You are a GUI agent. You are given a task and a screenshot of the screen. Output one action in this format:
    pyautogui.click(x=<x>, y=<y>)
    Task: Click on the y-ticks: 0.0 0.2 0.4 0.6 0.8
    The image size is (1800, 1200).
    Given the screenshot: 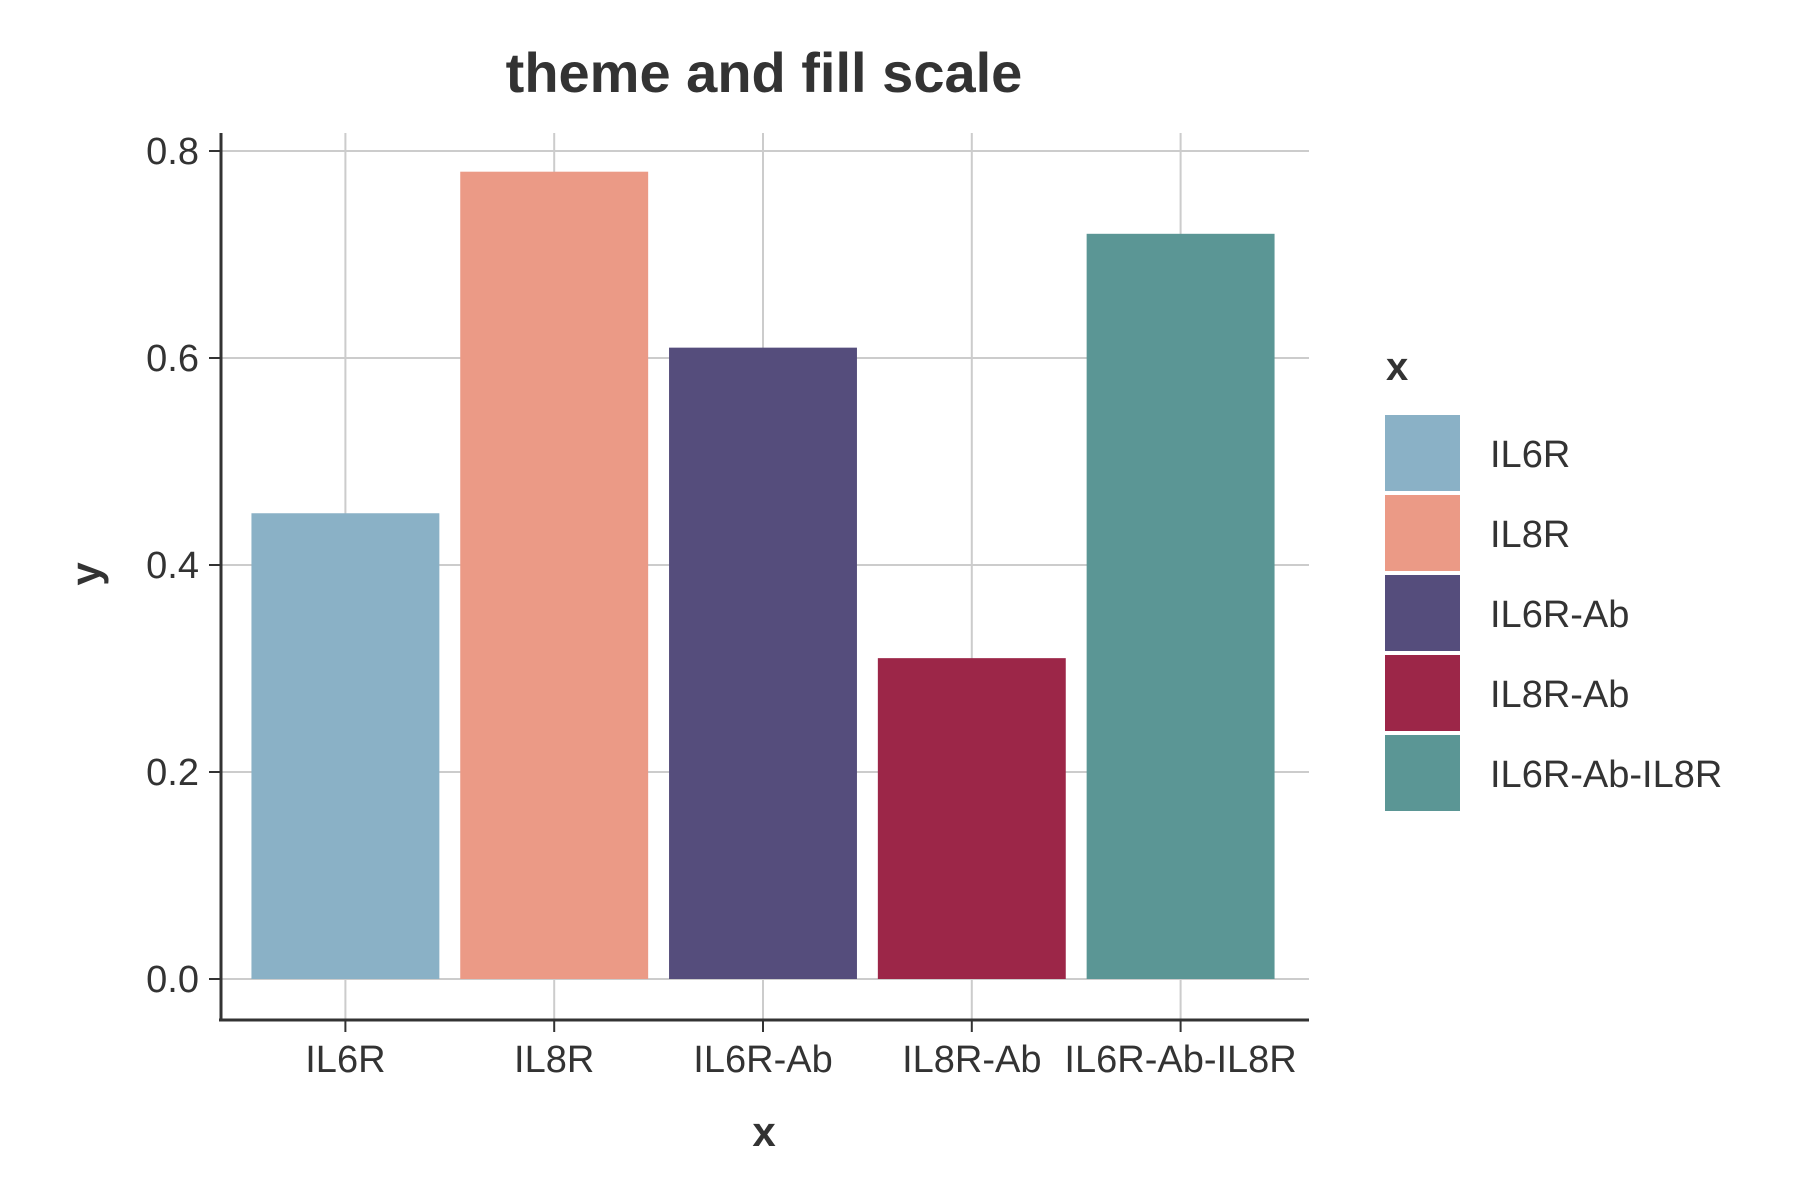 What is the action you would take?
    pyautogui.click(x=183, y=566)
    